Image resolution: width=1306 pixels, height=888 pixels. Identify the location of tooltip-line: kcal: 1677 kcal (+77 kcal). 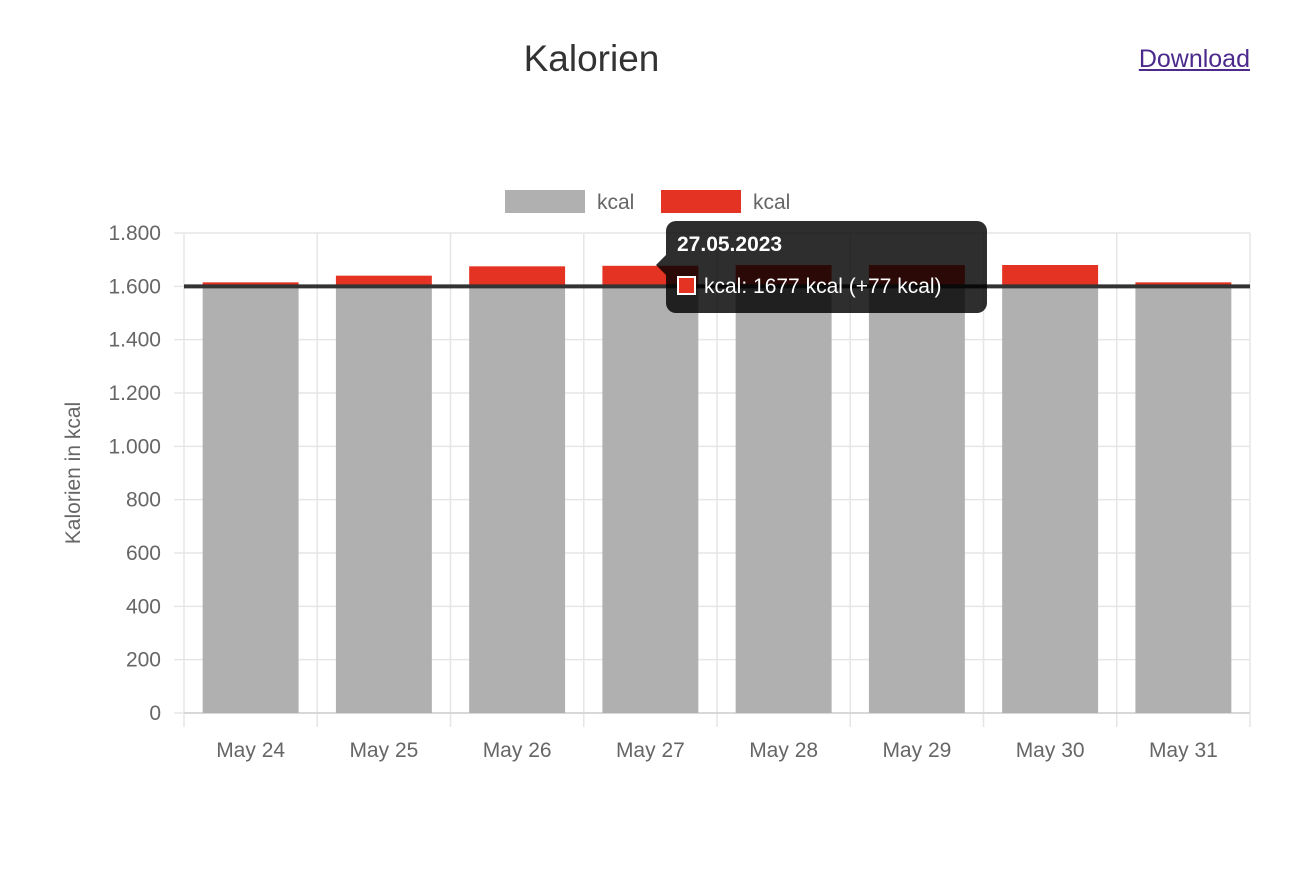
(823, 286).